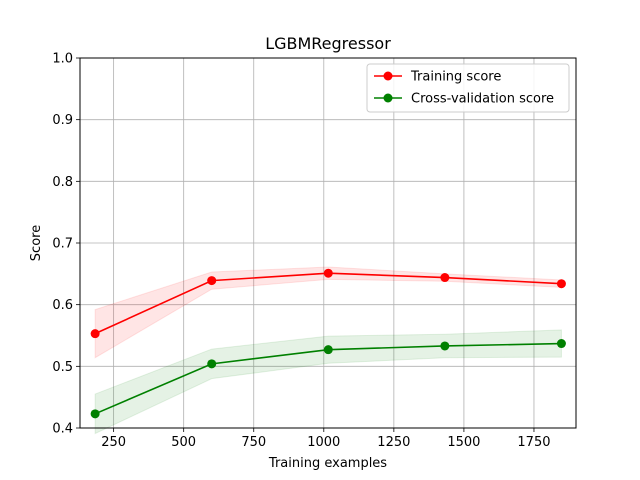  I want to click on x-tick-label: 1500, so click(463, 442).